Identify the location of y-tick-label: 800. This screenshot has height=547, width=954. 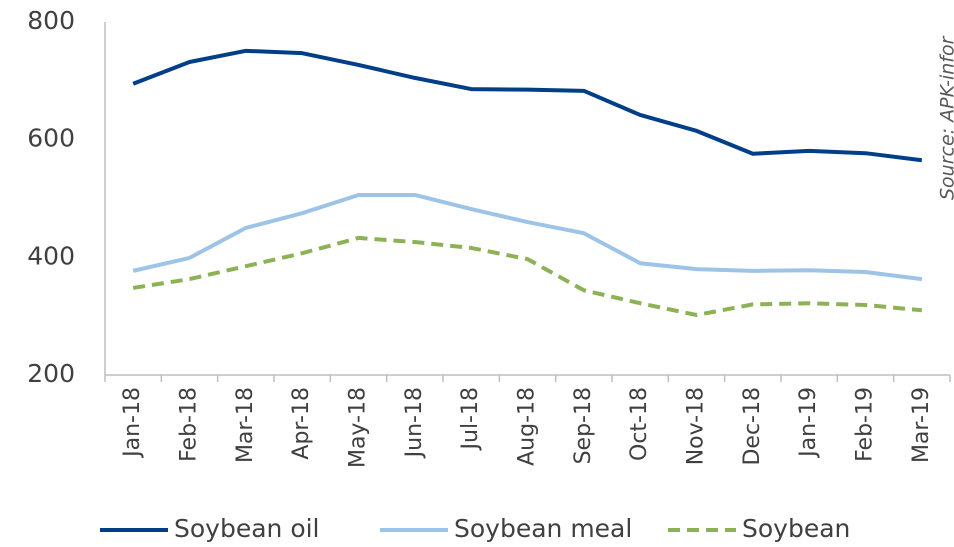
(51, 20).